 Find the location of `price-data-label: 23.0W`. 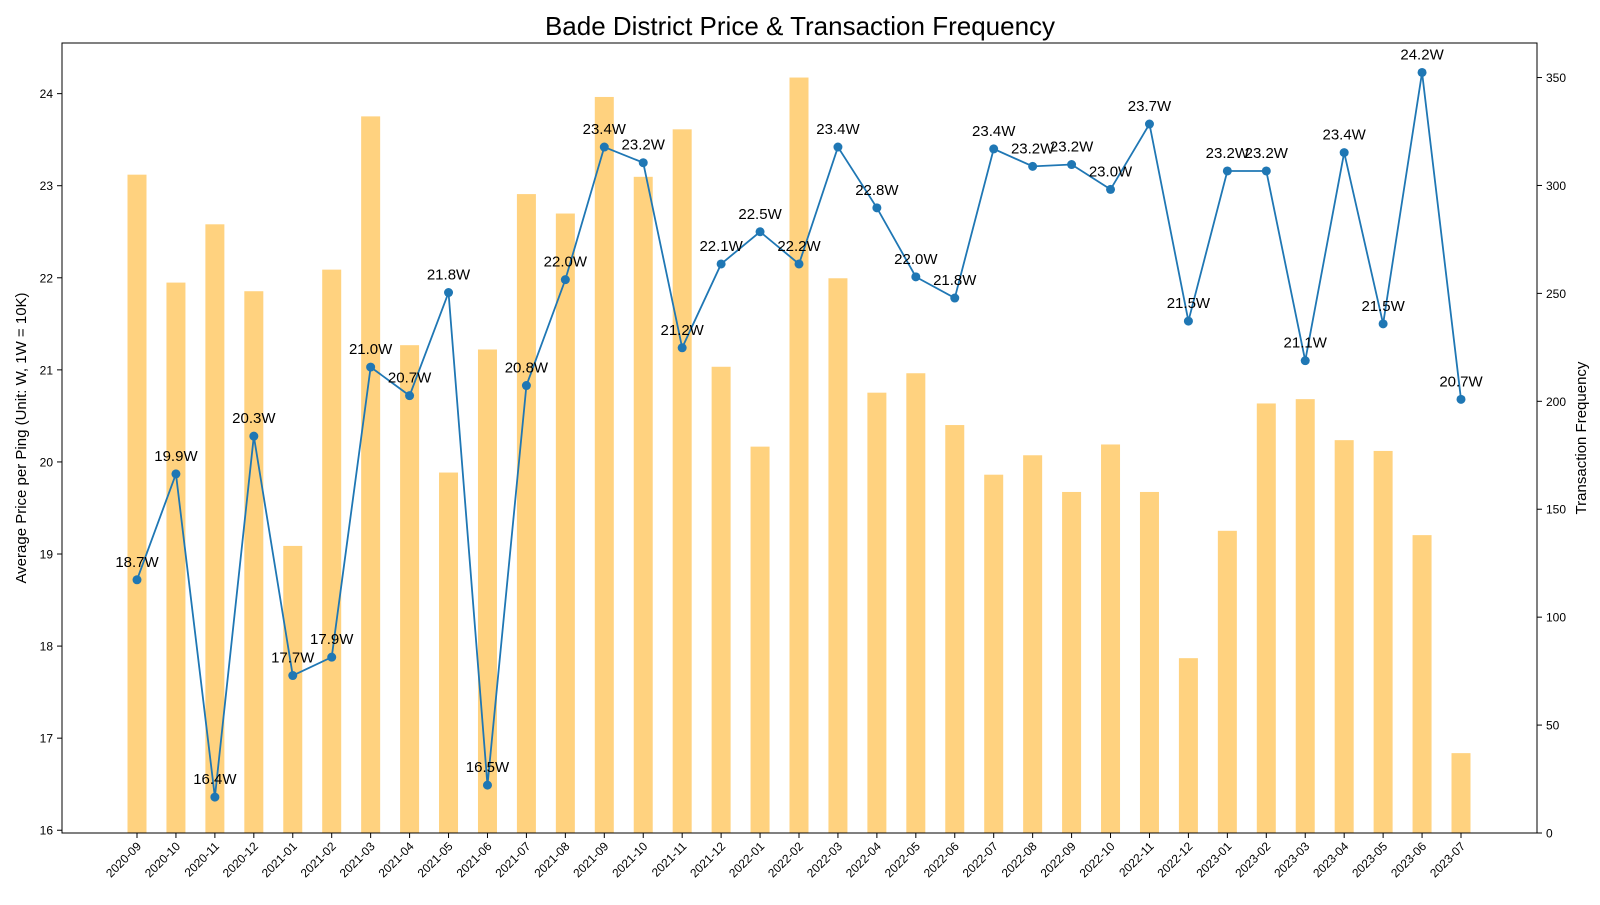

price-data-label: 23.0W is located at coordinates (1111, 171).